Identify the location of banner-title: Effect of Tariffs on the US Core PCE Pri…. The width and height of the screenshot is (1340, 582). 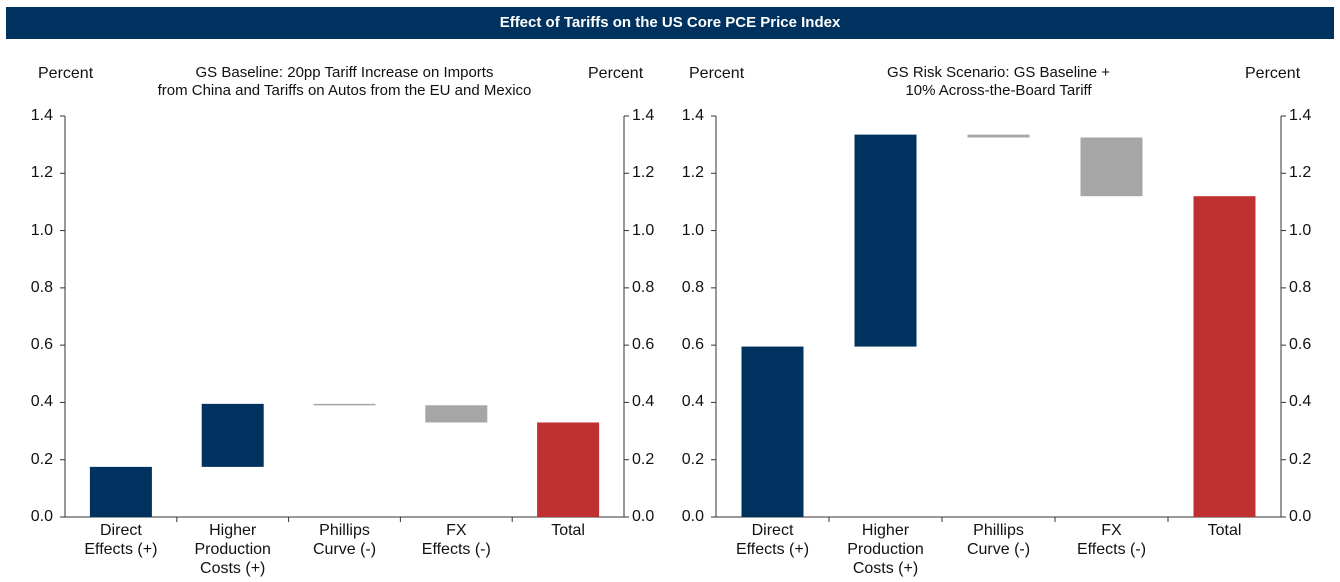
(670, 23).